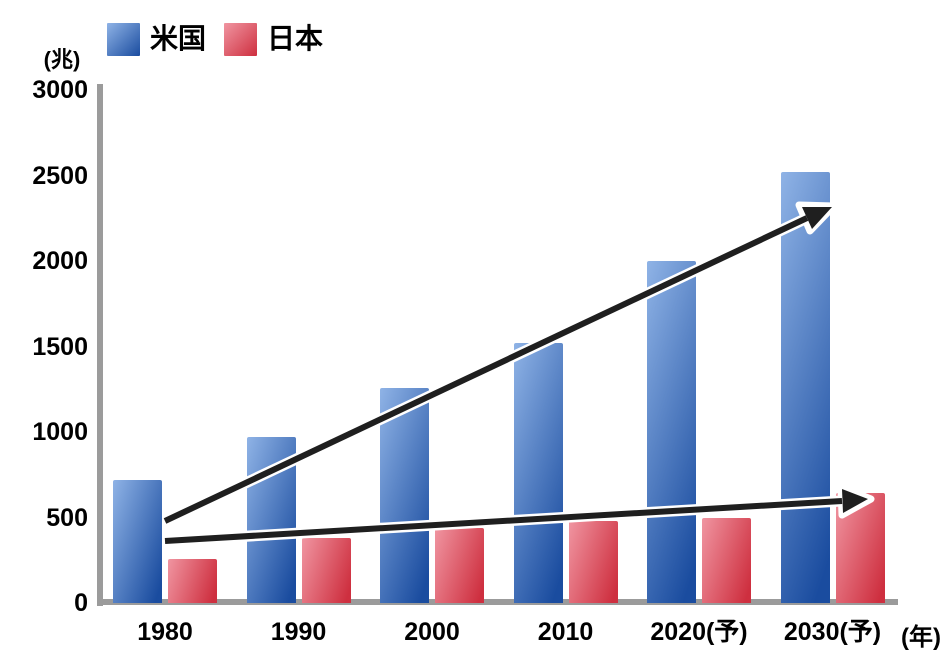 The image size is (940, 660). What do you see at coordinates (860, 547) in the screenshot?
I see `bar-japan-2030(予)` at bounding box center [860, 547].